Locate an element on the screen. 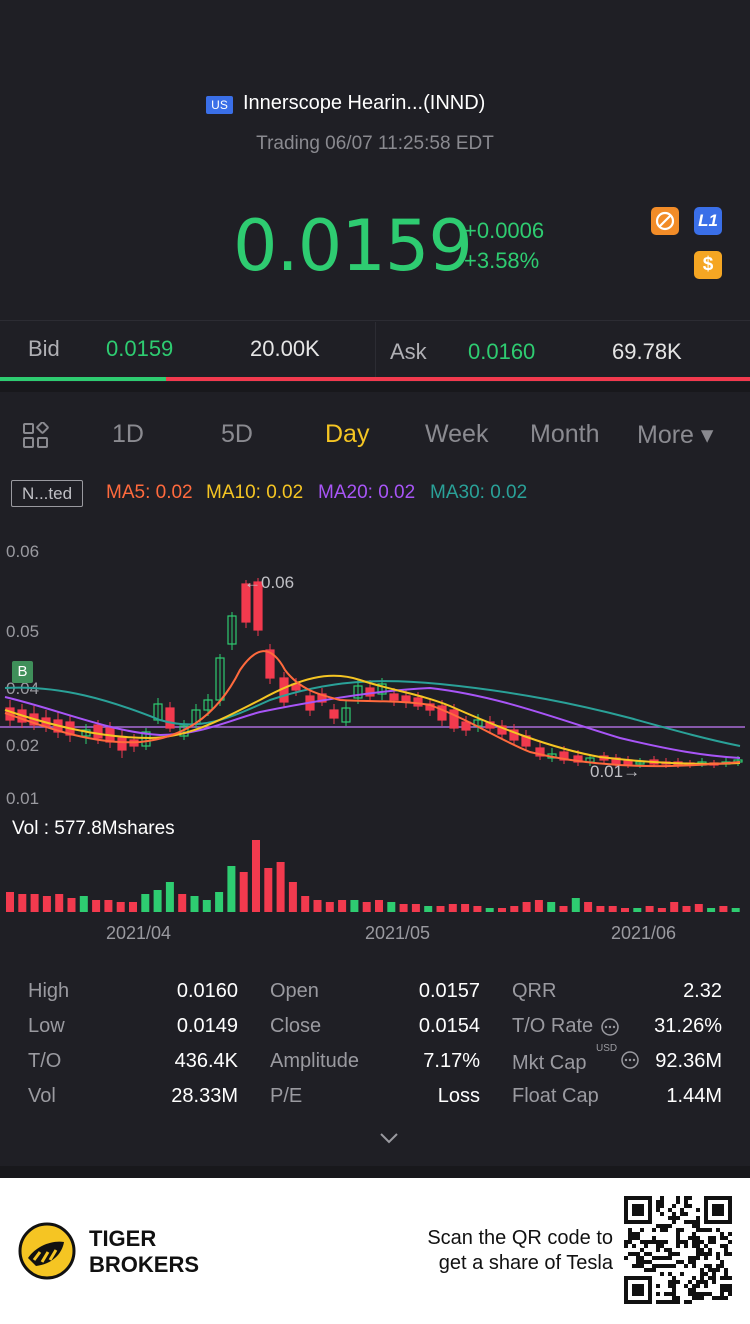  tab-month: Month is located at coordinates (565, 434).